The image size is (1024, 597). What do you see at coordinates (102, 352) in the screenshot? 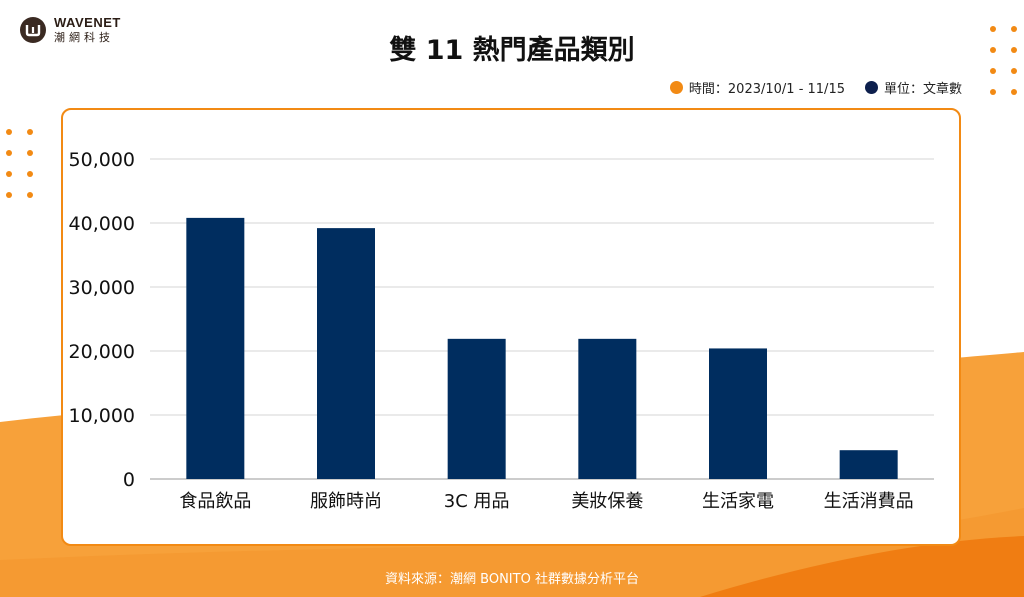
I see `y-tick-label: 20,000` at bounding box center [102, 352].